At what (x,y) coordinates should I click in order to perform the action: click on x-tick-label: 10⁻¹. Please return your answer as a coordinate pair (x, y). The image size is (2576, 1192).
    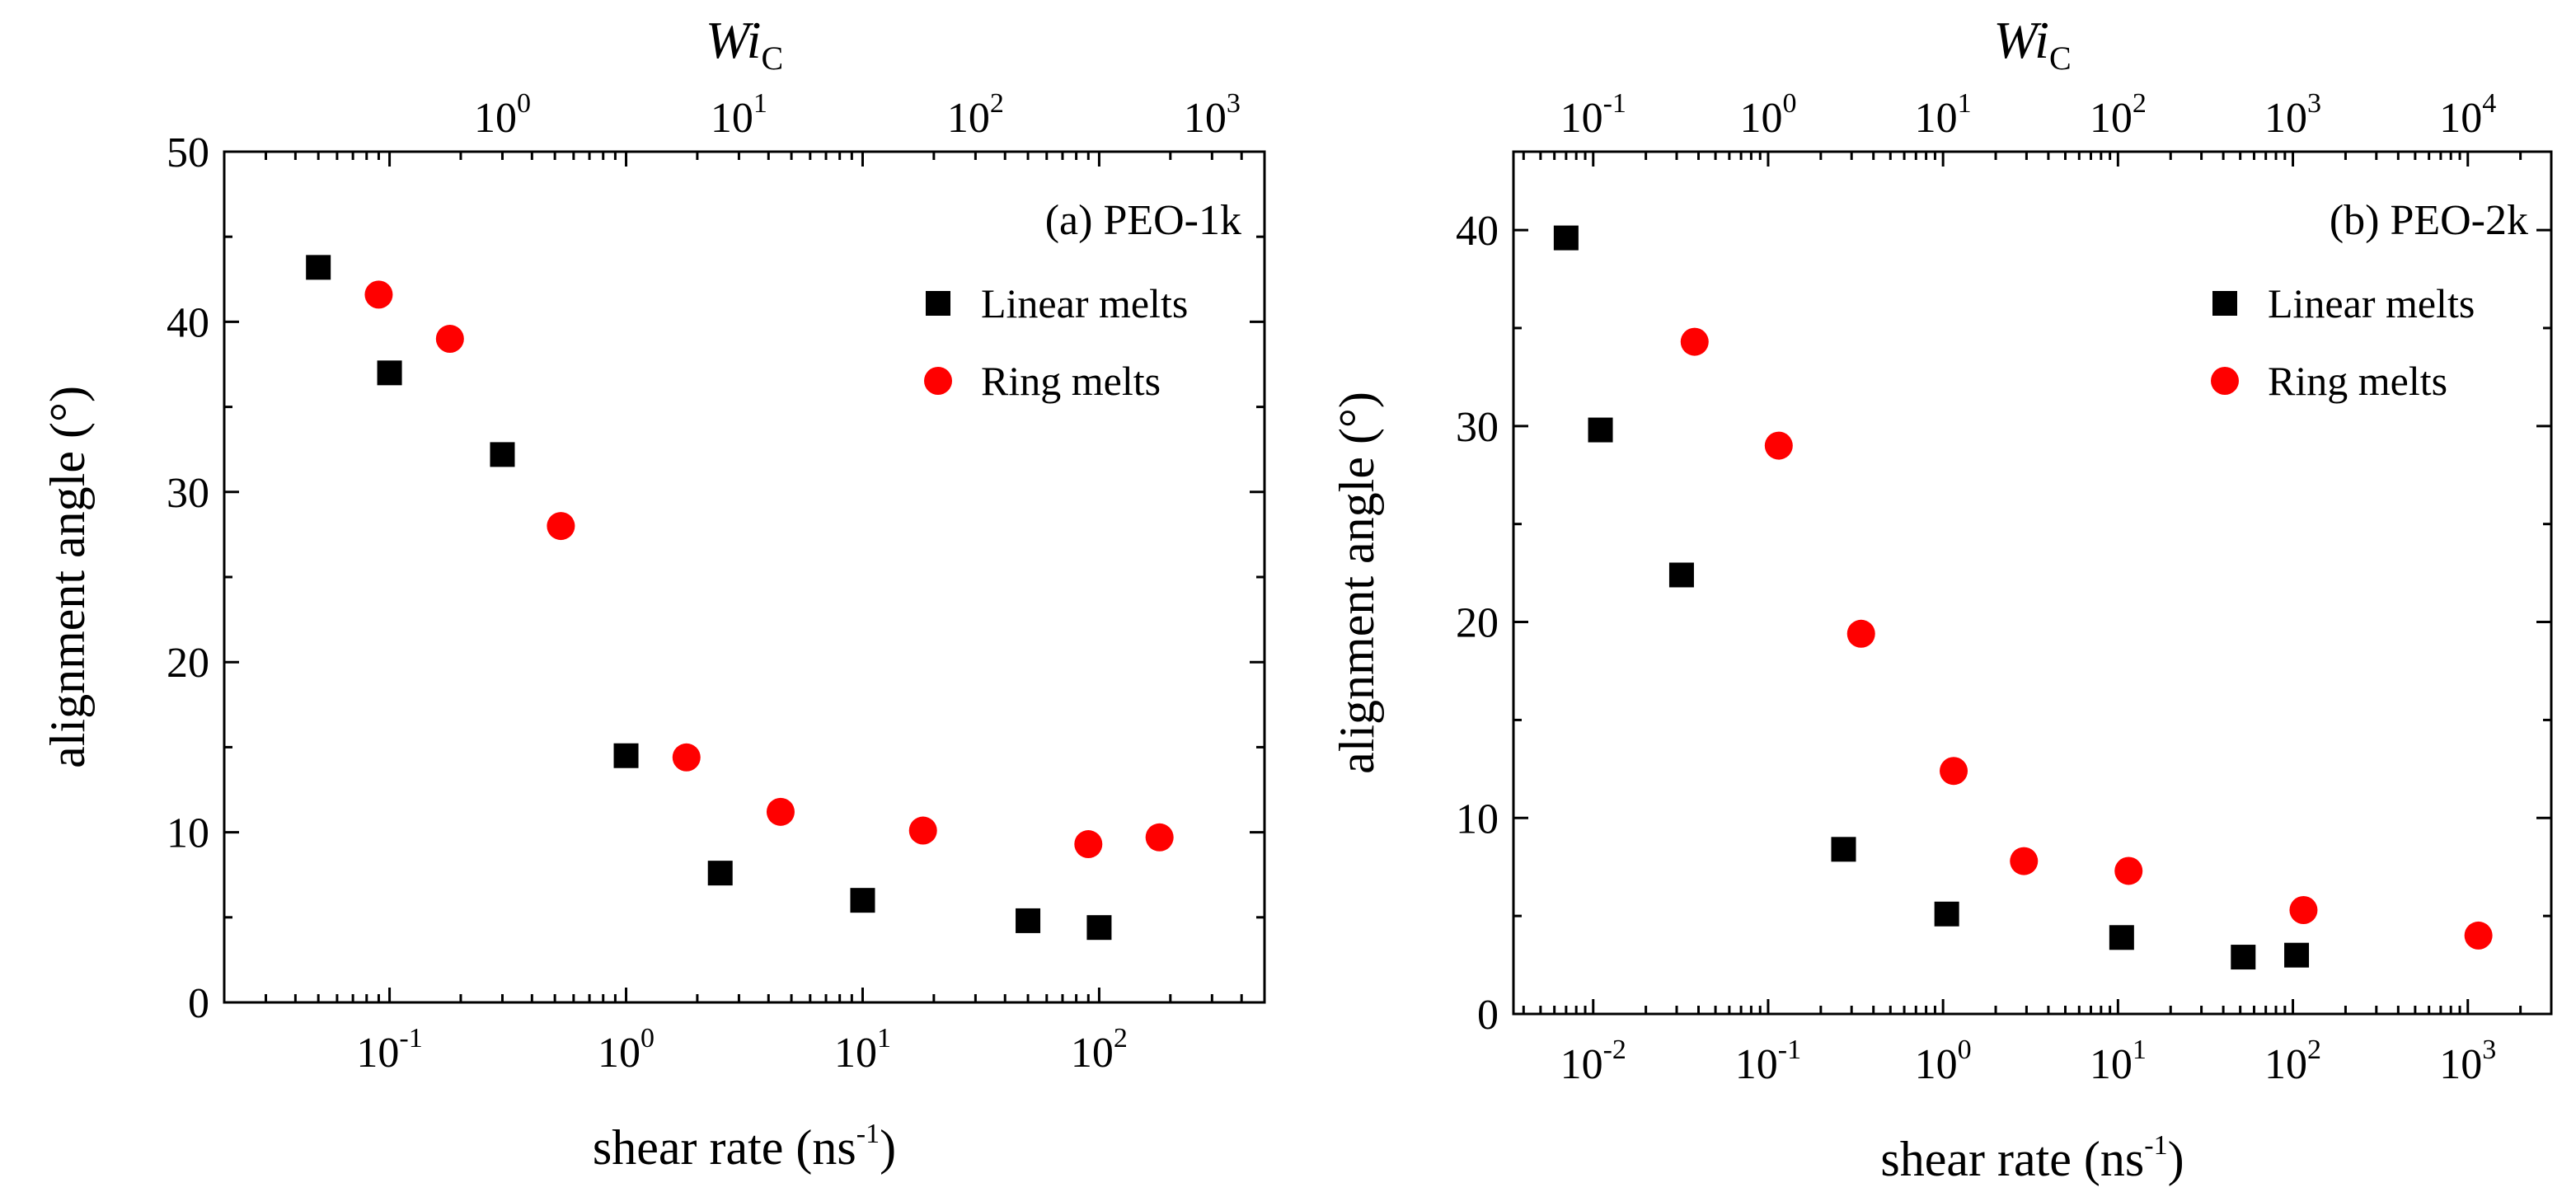
    Looking at the image, I should click on (1768, 1061).